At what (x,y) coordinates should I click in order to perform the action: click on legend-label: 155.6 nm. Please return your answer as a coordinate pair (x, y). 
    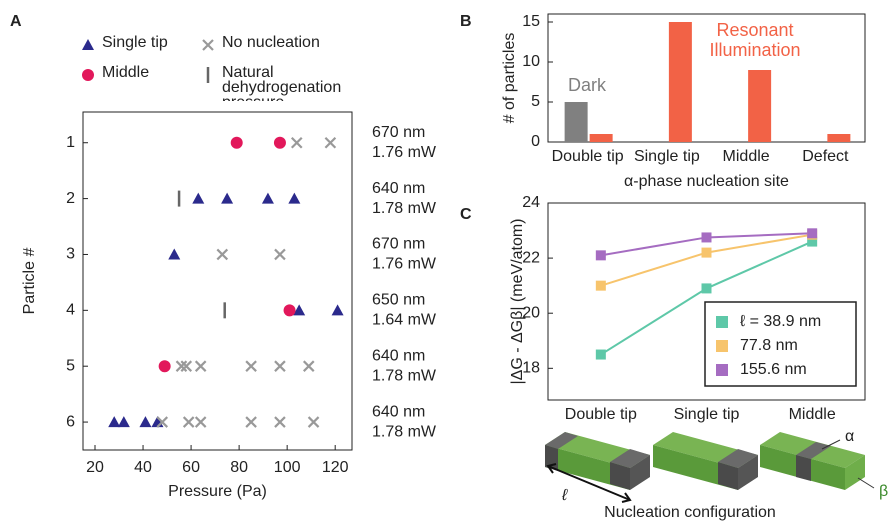
    Looking at the image, I should click on (773, 369).